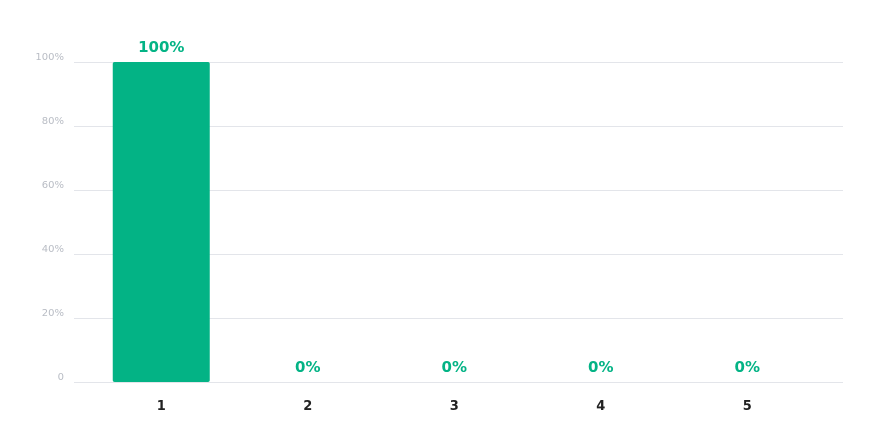 This screenshot has height=441, width=870. Describe the element at coordinates (61, 377) in the screenshot. I see `y-tick-label: 0` at that location.